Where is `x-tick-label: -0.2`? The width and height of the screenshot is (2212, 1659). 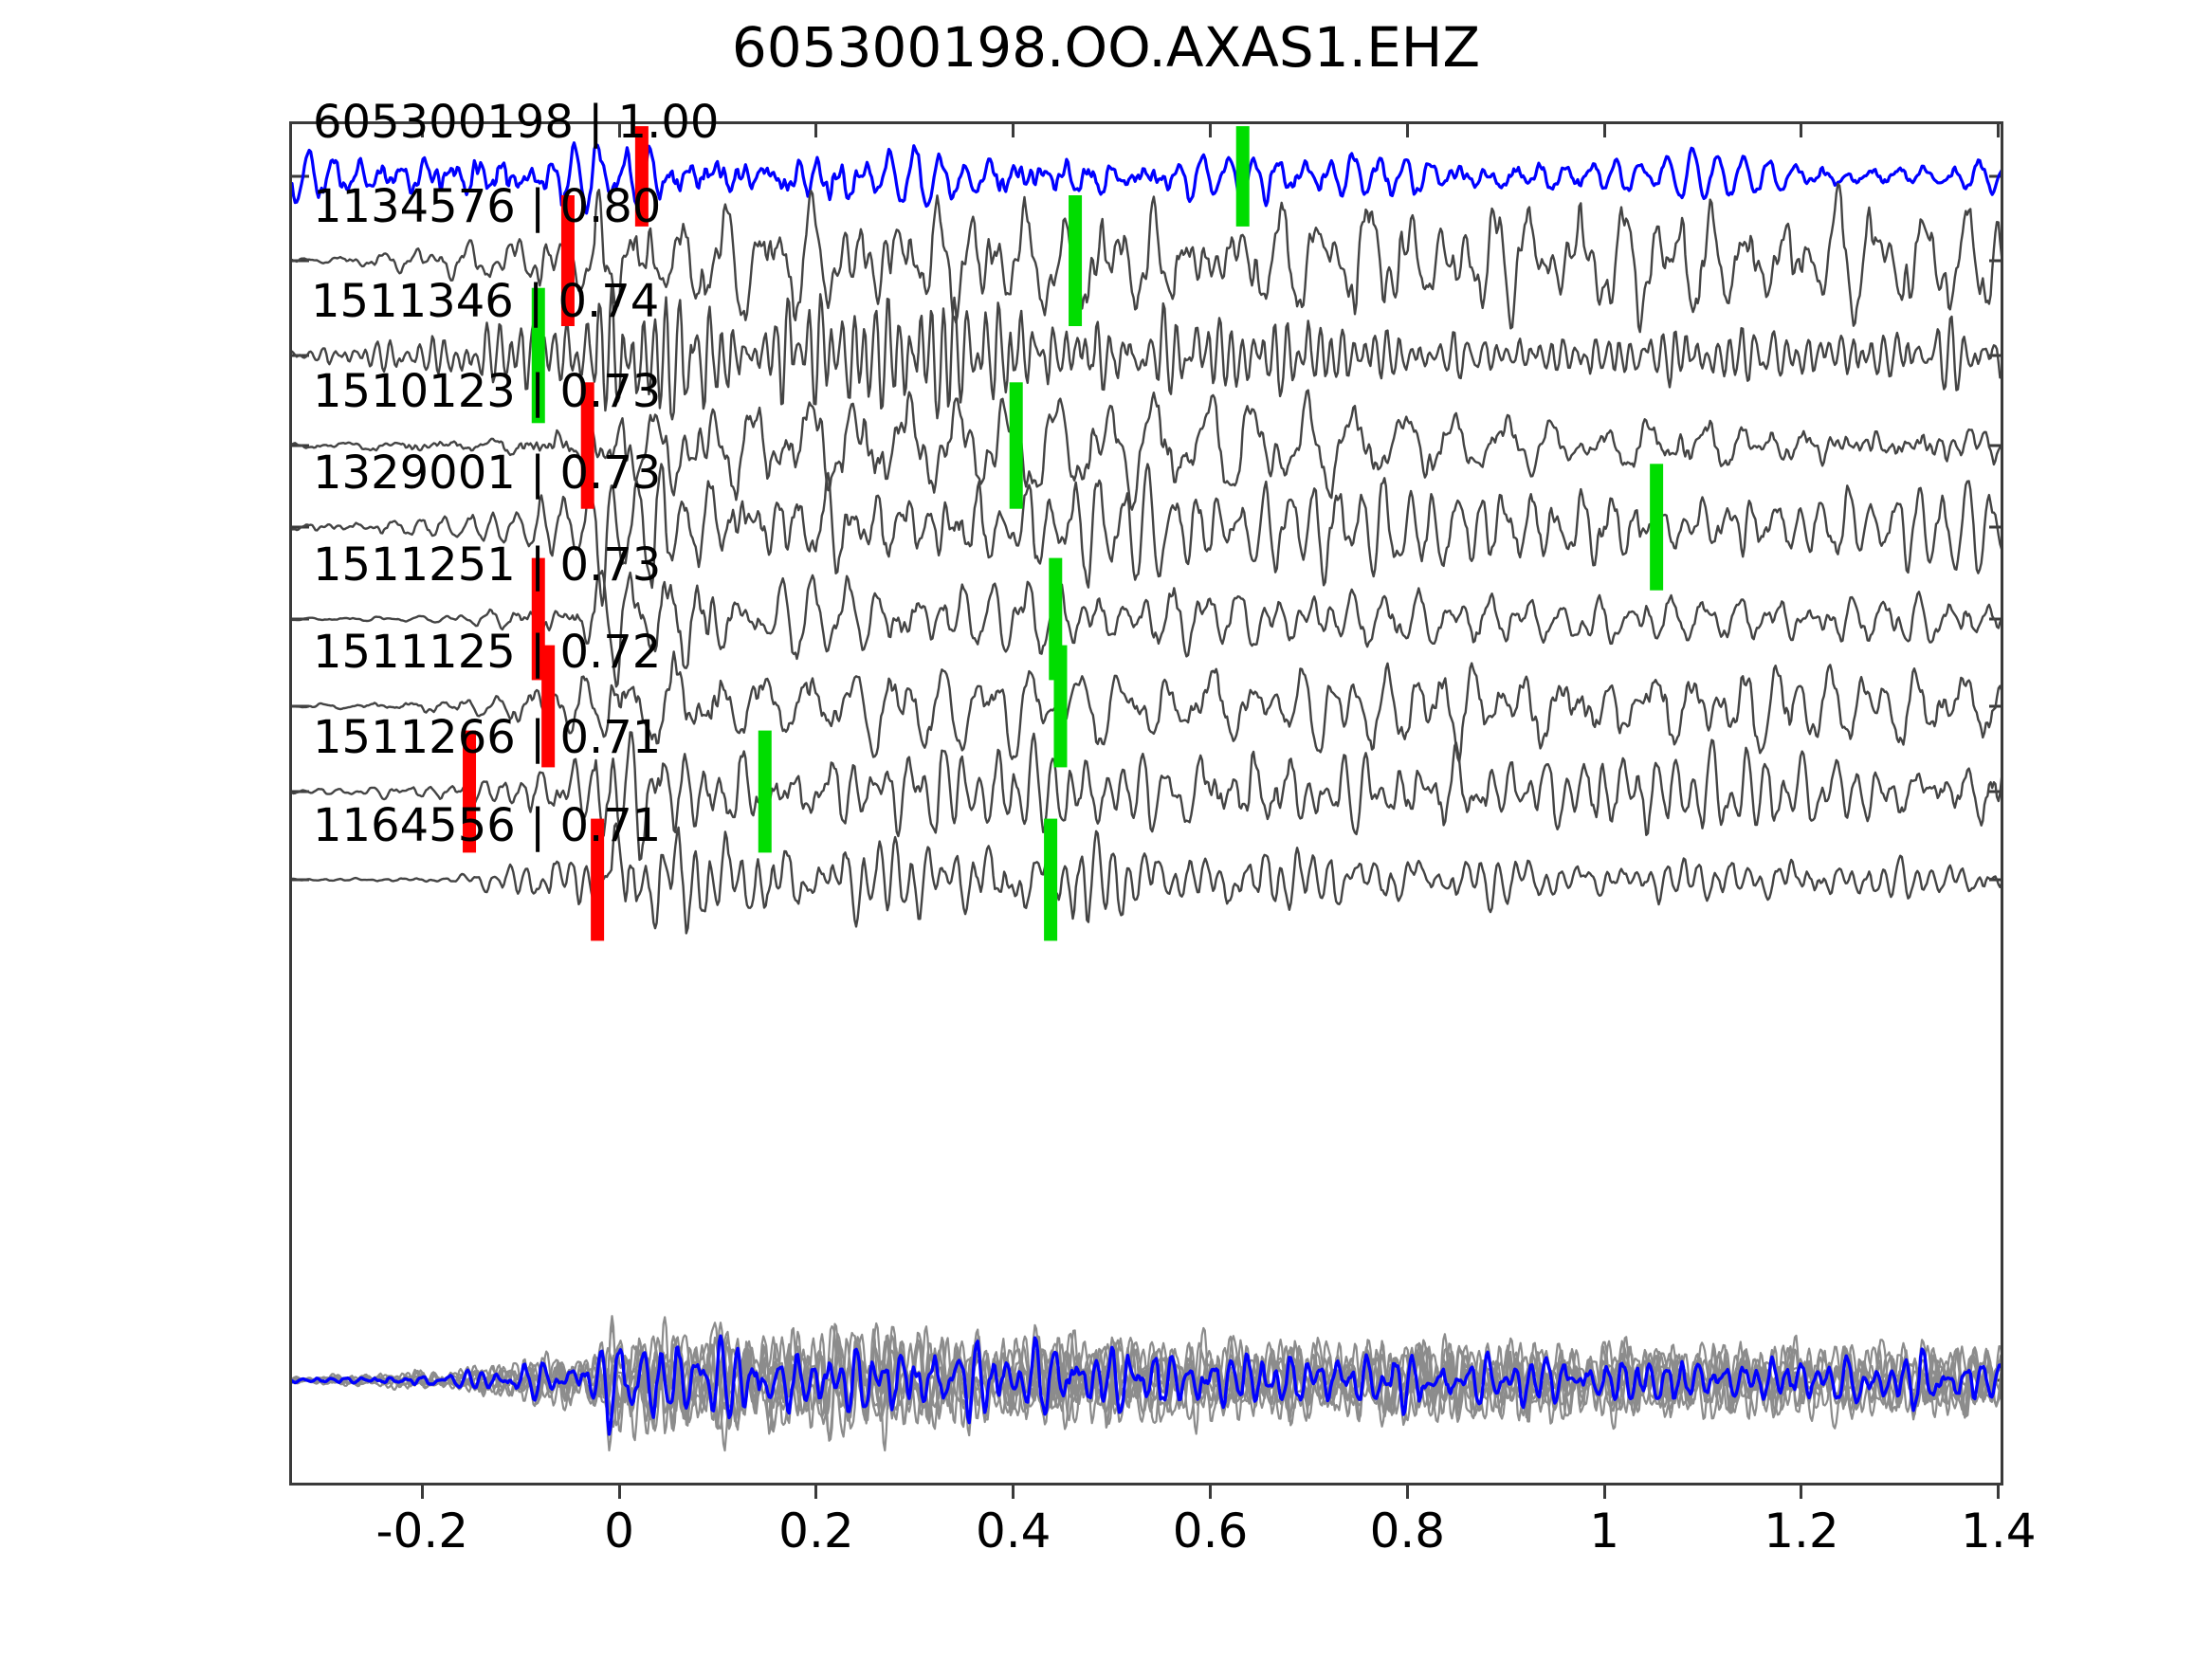
x-tick-label: -0.2 is located at coordinates (422, 1531).